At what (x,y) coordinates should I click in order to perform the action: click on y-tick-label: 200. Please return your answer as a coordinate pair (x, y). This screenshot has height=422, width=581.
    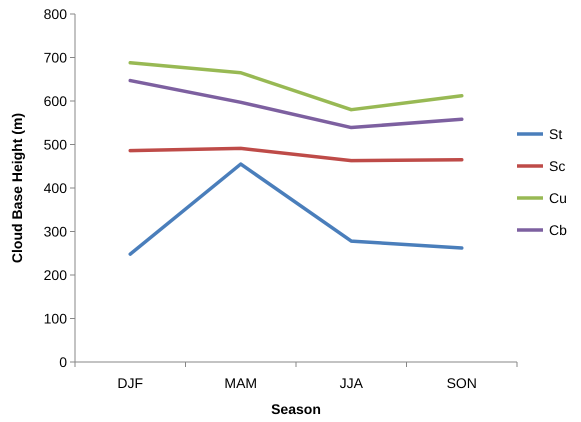
    Looking at the image, I should click on (56, 274).